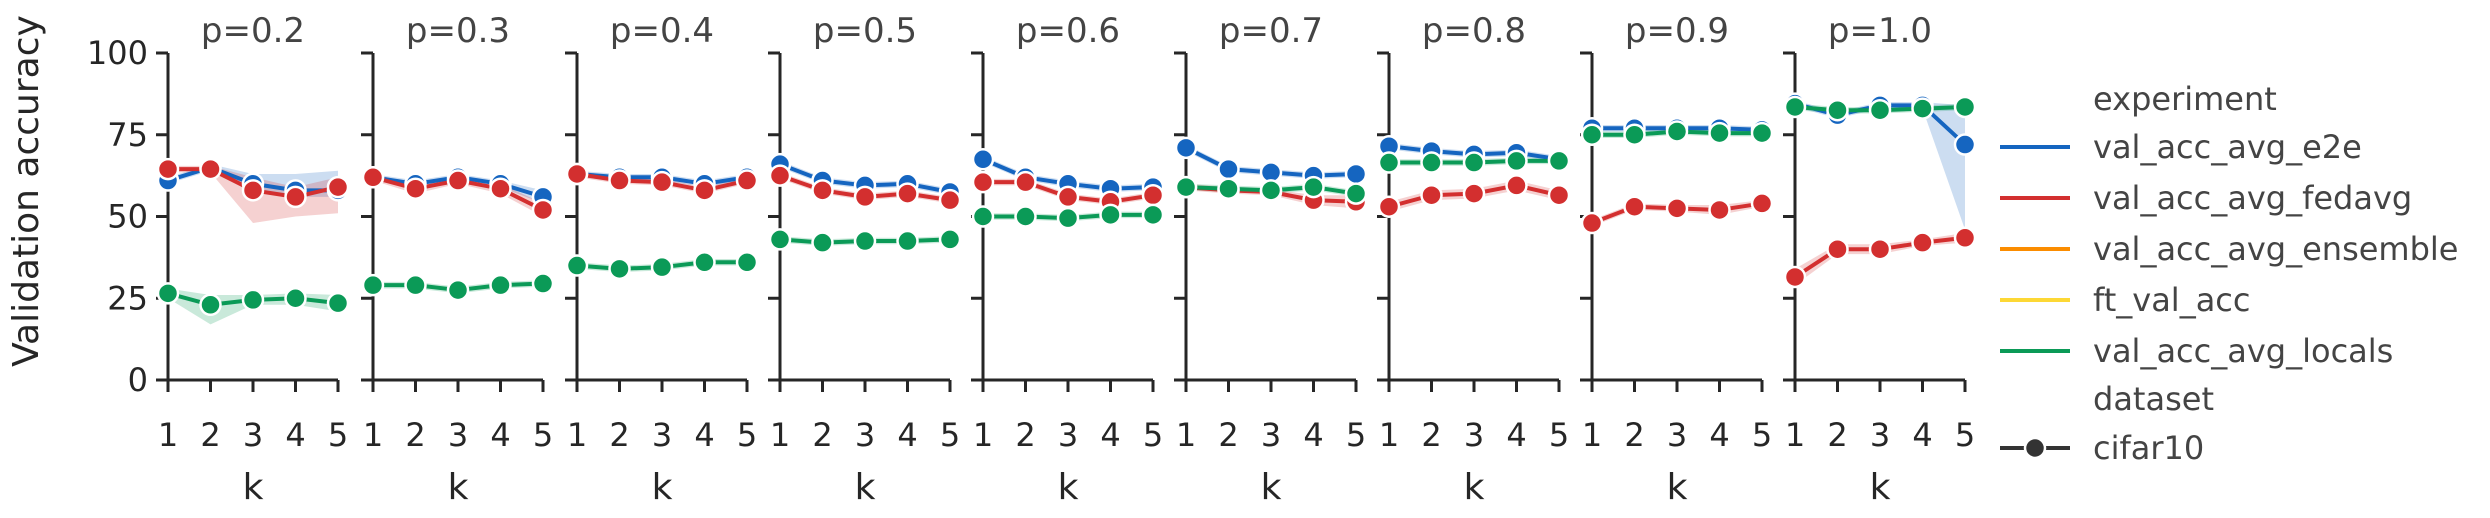 The width and height of the screenshot is (2490, 518). What do you see at coordinates (1068, 31) in the screenshot?
I see `panel-title: p=0.6` at bounding box center [1068, 31].